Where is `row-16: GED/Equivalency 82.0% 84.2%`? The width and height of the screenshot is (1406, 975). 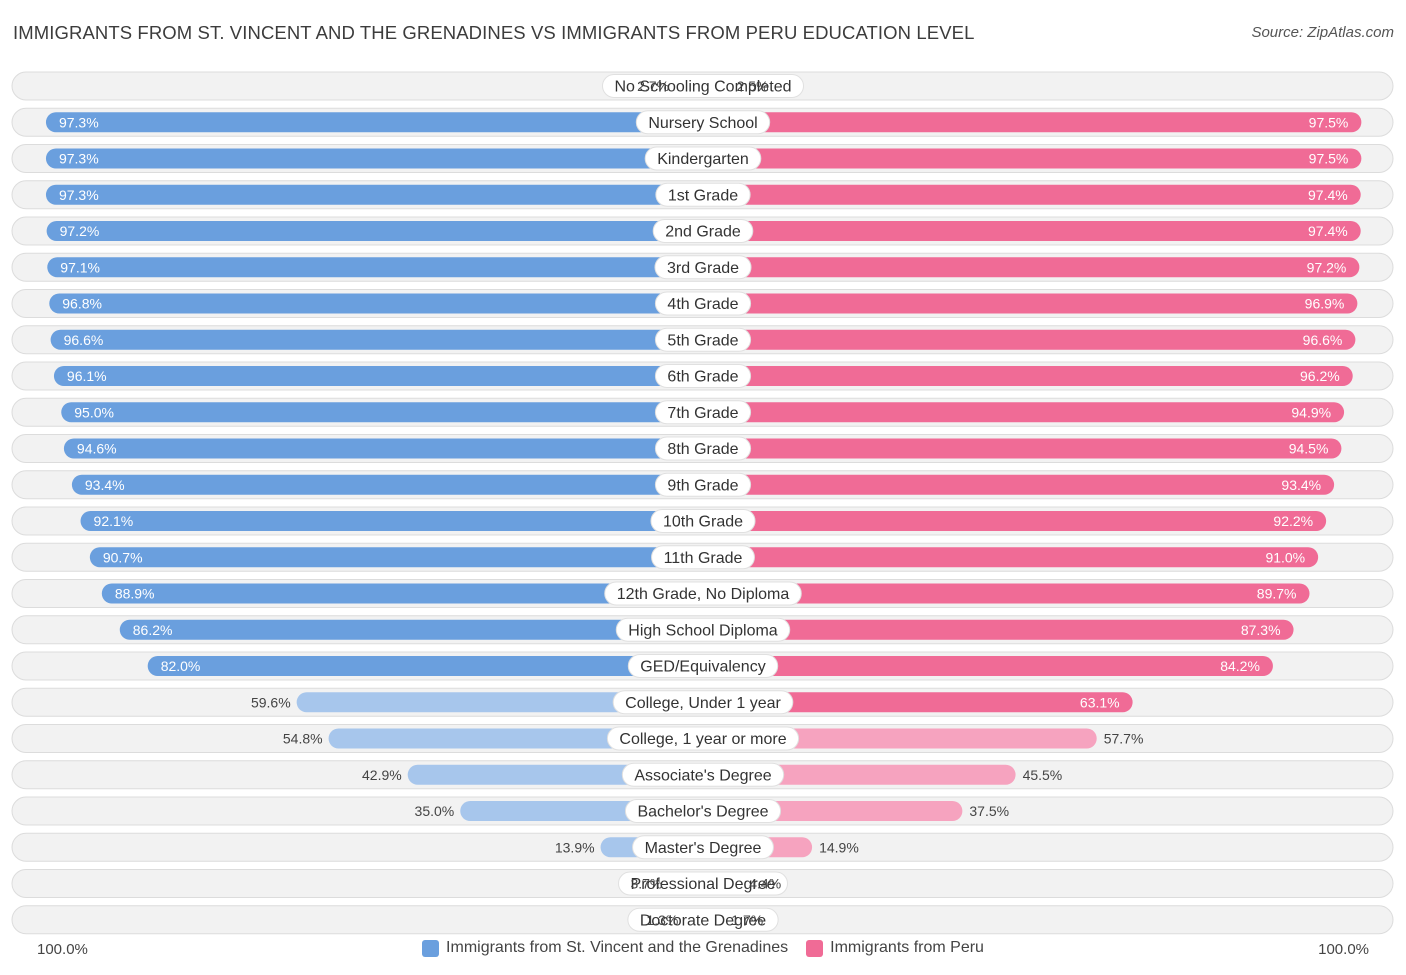 row-16: GED/Equivalency 82.0% 84.2% is located at coordinates (702, 666).